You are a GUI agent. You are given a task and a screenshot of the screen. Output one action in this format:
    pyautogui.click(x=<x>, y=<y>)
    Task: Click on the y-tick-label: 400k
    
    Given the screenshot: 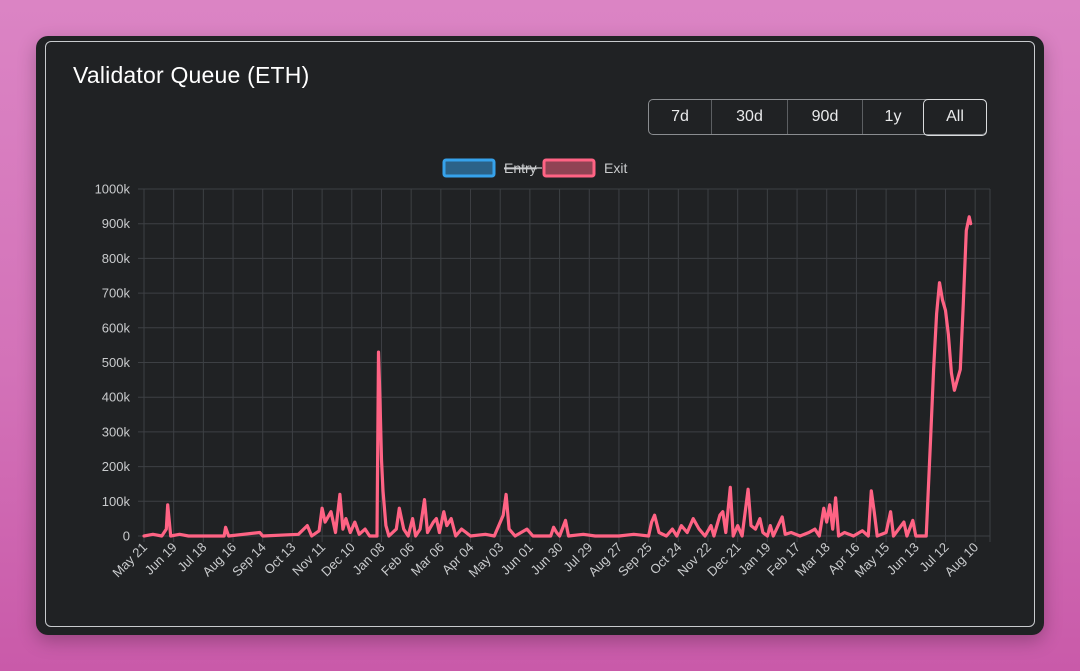 What is the action you would take?
    pyautogui.click(x=116, y=397)
    